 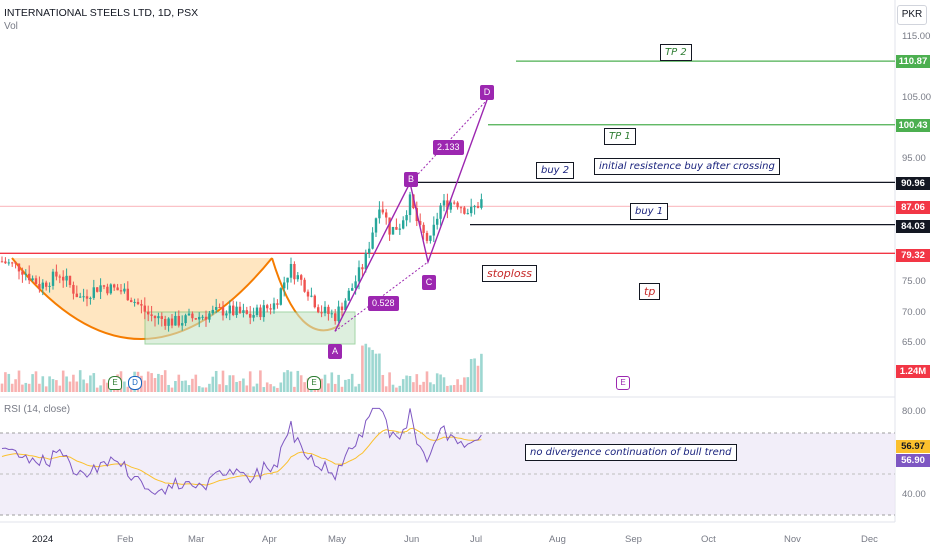 I want to click on currency-button: PKR, so click(x=912, y=15).